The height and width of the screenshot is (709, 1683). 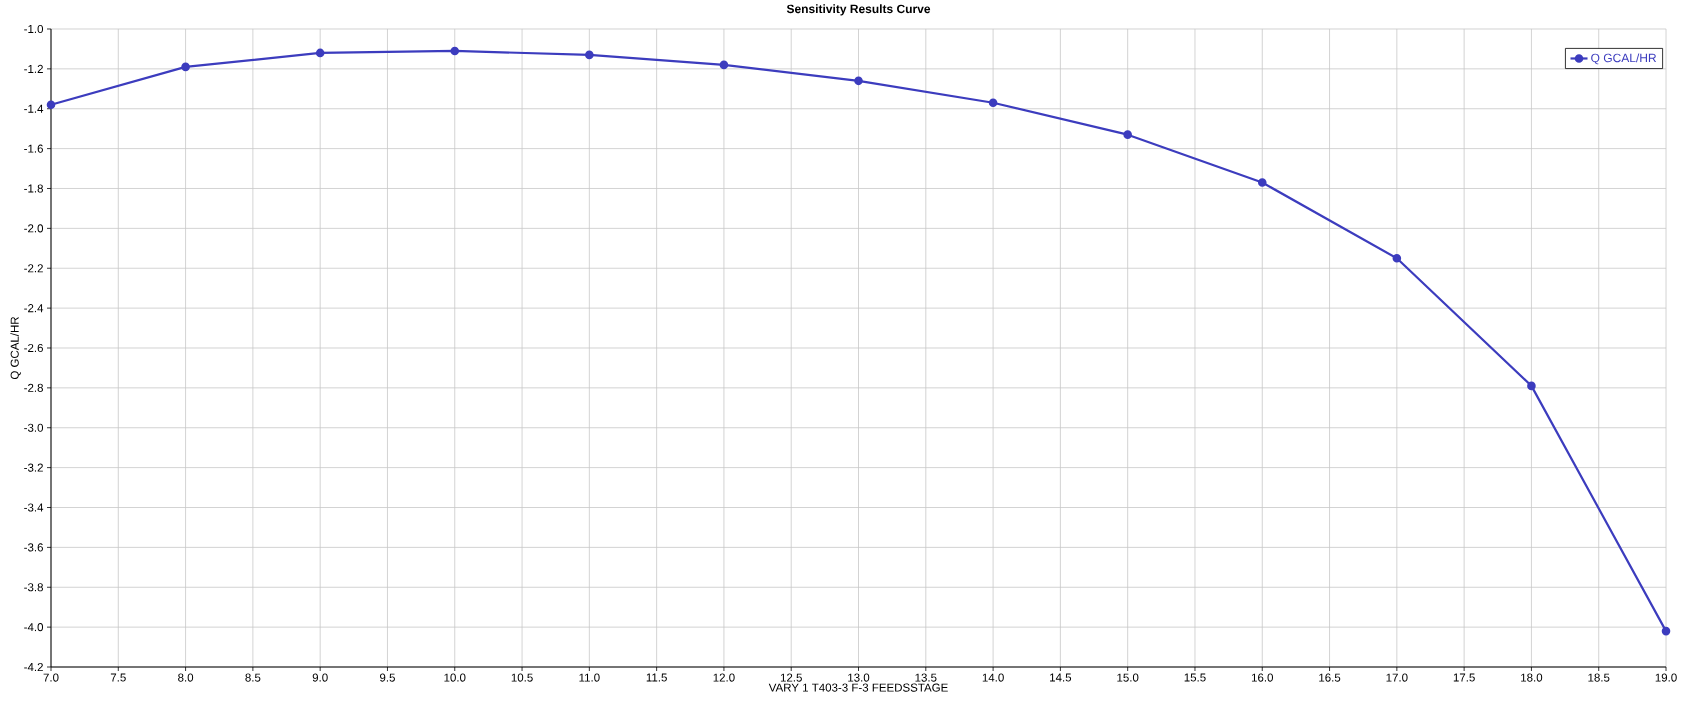 What do you see at coordinates (1262, 677) in the screenshot?
I see `x-tick-label: 16.0` at bounding box center [1262, 677].